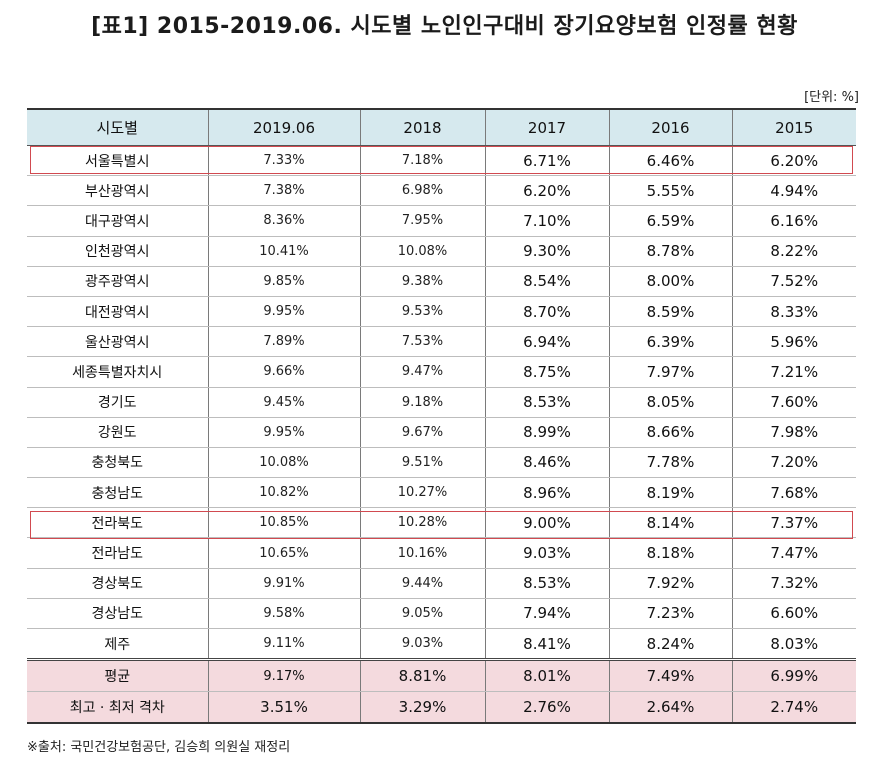 The height and width of the screenshot is (768, 889). I want to click on gap-row: 최고 · 최저 격차 3.51% 3.29% 2.76% 2.64% 2.74%, so click(441, 708).